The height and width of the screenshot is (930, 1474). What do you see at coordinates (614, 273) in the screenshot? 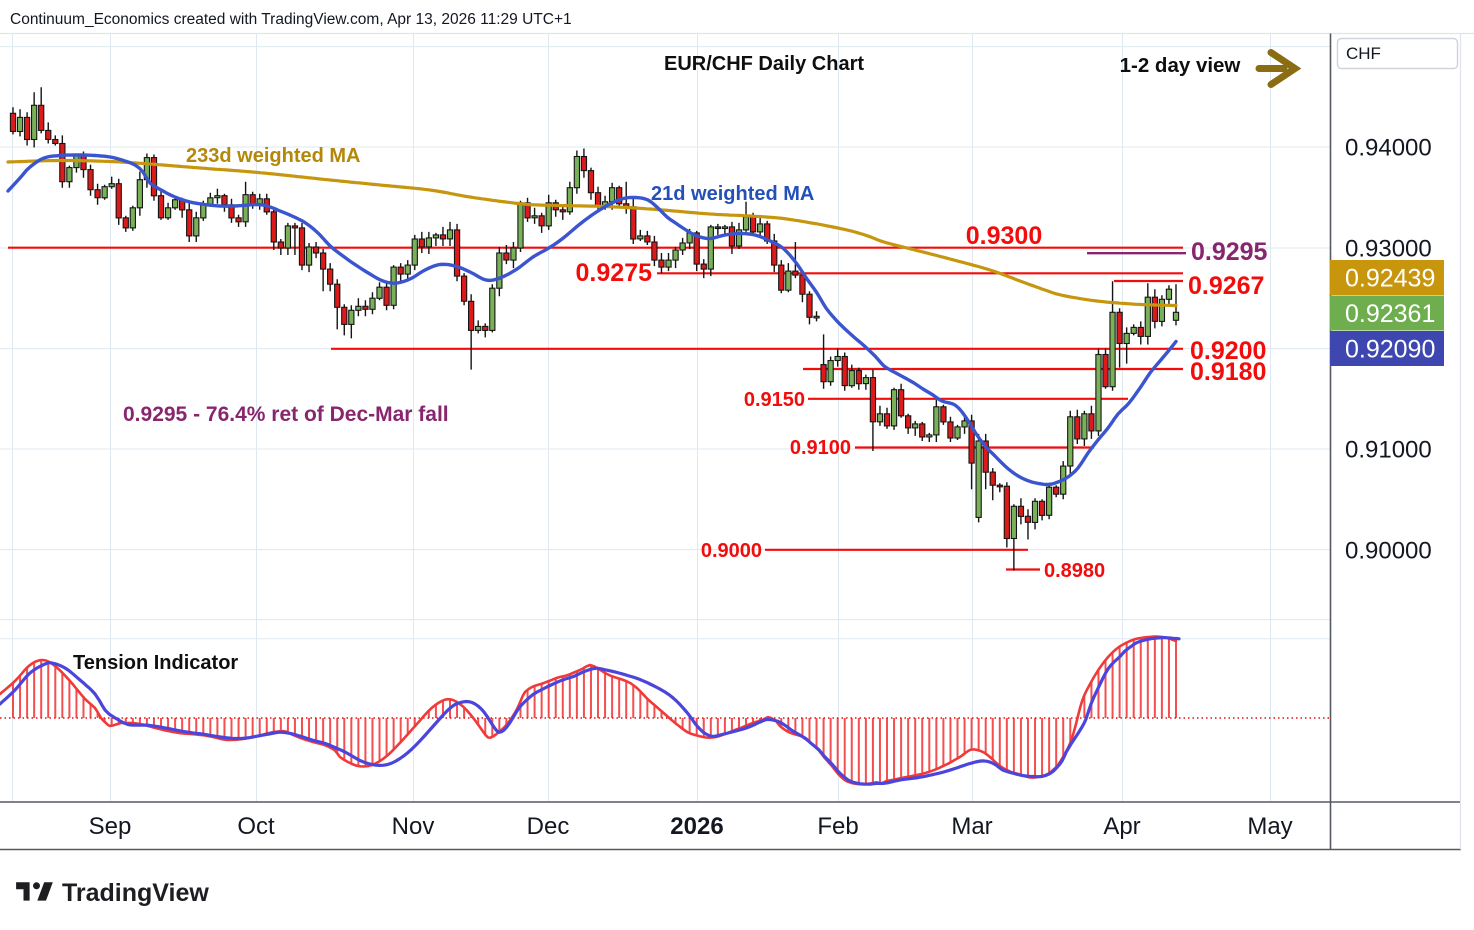
I see `svg-text: 0.9275` at bounding box center [614, 273].